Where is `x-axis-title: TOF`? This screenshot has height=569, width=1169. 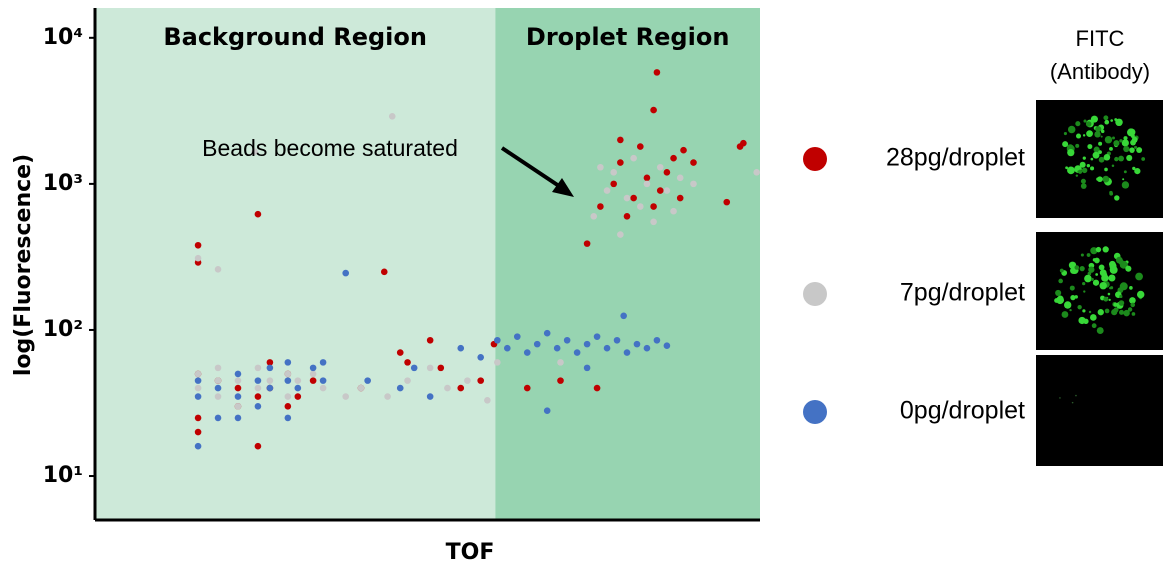
x-axis-title: TOF is located at coordinates (470, 552).